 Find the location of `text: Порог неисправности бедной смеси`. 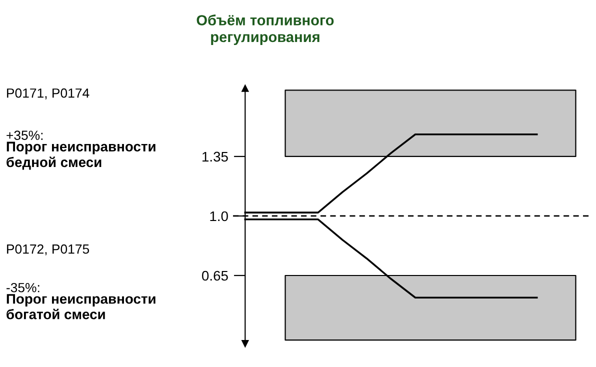

text: Порог неисправности бедной смеси is located at coordinates (81, 156).